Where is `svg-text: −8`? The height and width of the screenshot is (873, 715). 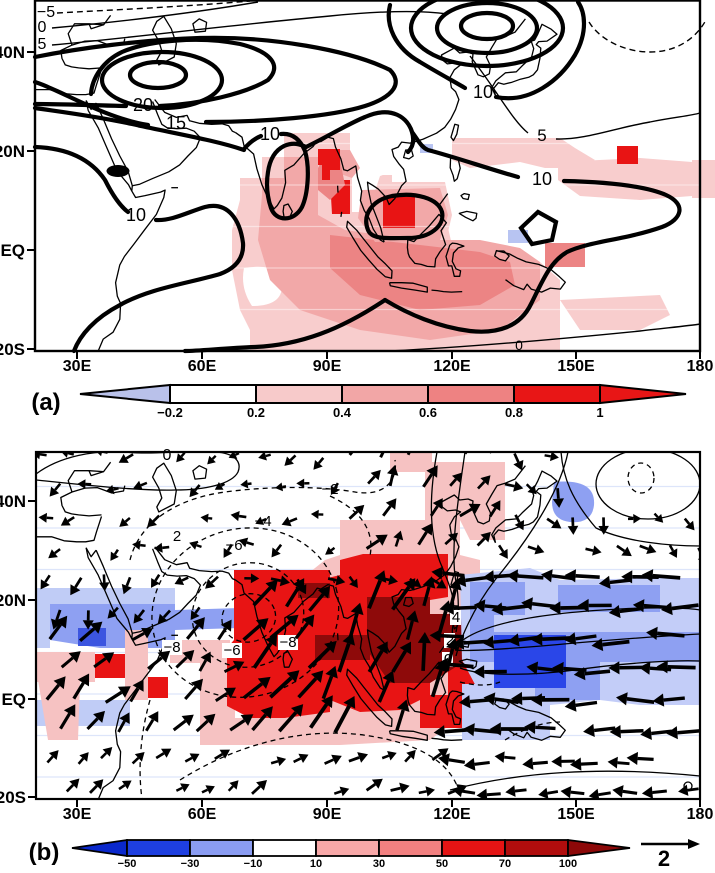 svg-text: −8 is located at coordinates (287, 642).